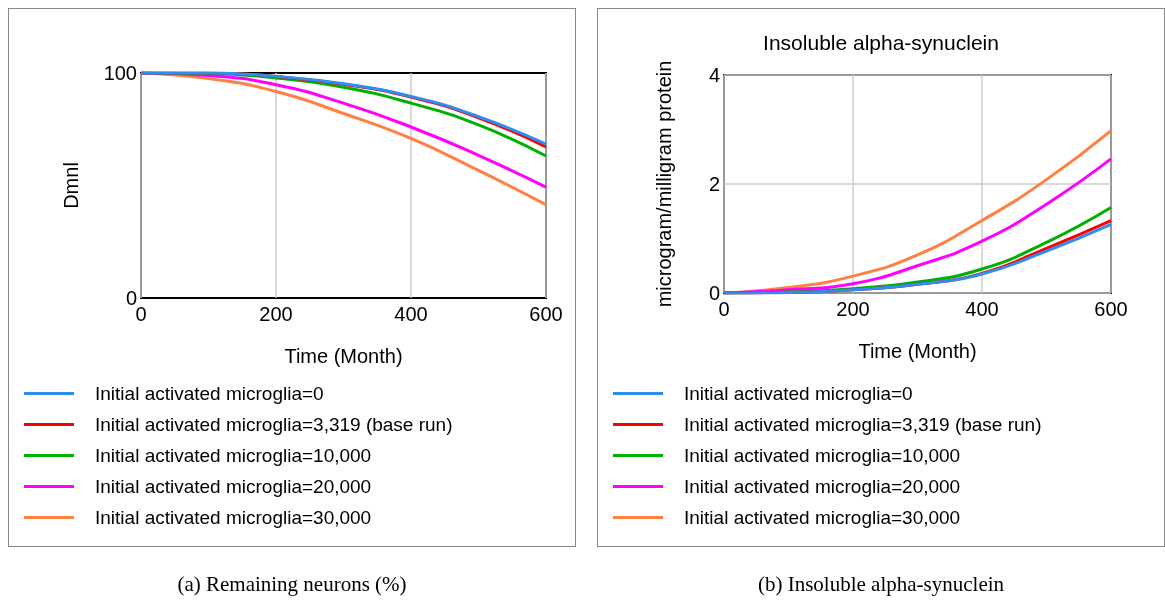 The image size is (1165, 603). Describe the element at coordinates (71, 185) in the screenshot. I see `y-axis-title: Dmnl` at that location.